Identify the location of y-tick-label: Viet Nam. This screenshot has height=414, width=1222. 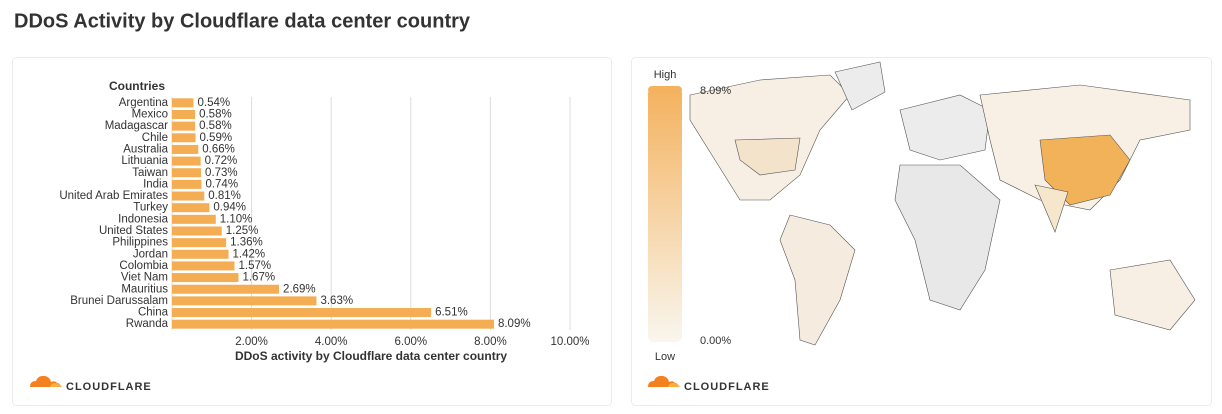
(144, 278).